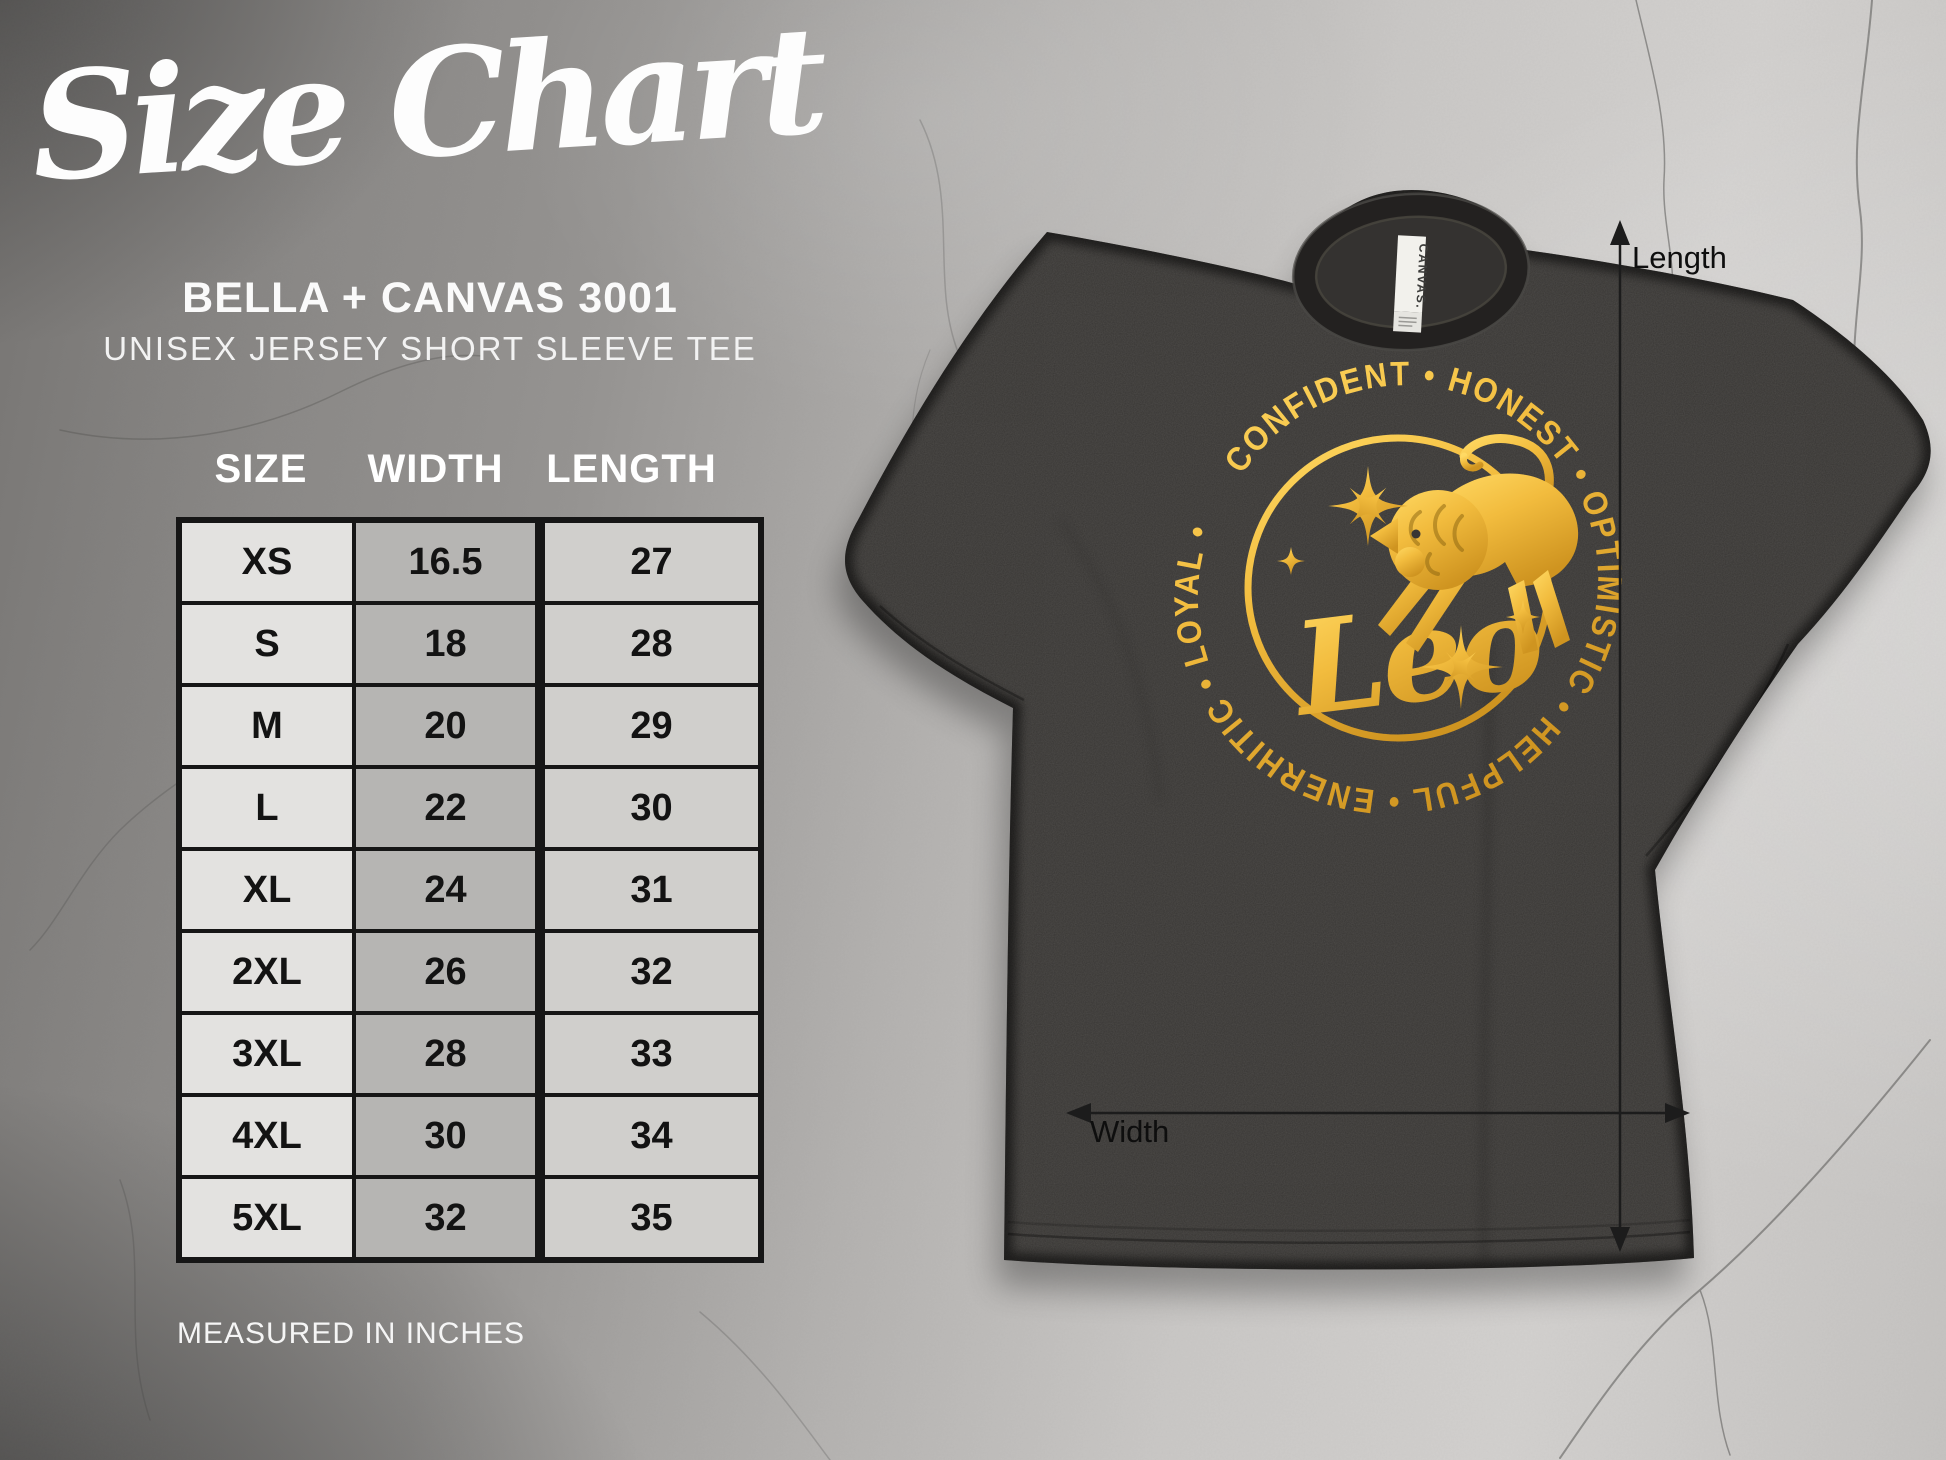 The image size is (1946, 1460). Describe the element at coordinates (649, 726) in the screenshot. I see `table-cell: 29` at that location.